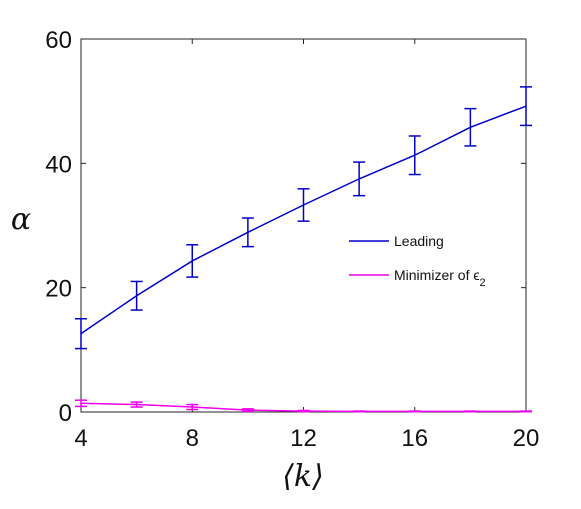 The image size is (581, 509). Describe the element at coordinates (303, 438) in the screenshot. I see `x-tick-label: 12` at that location.